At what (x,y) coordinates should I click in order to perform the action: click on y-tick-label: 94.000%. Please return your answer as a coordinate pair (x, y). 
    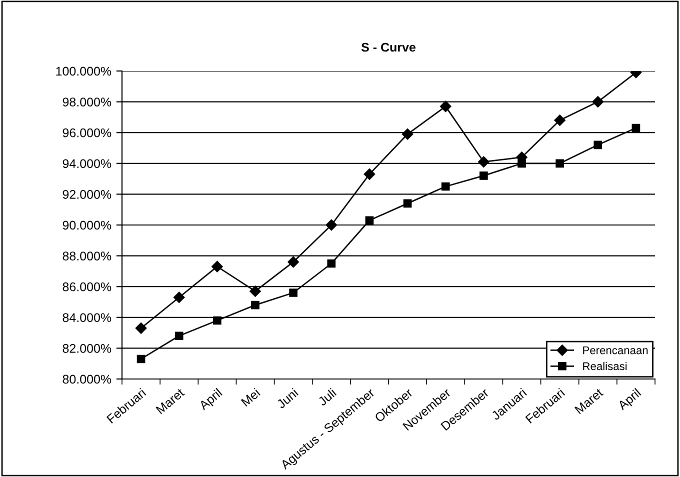
    Looking at the image, I should click on (87, 163).